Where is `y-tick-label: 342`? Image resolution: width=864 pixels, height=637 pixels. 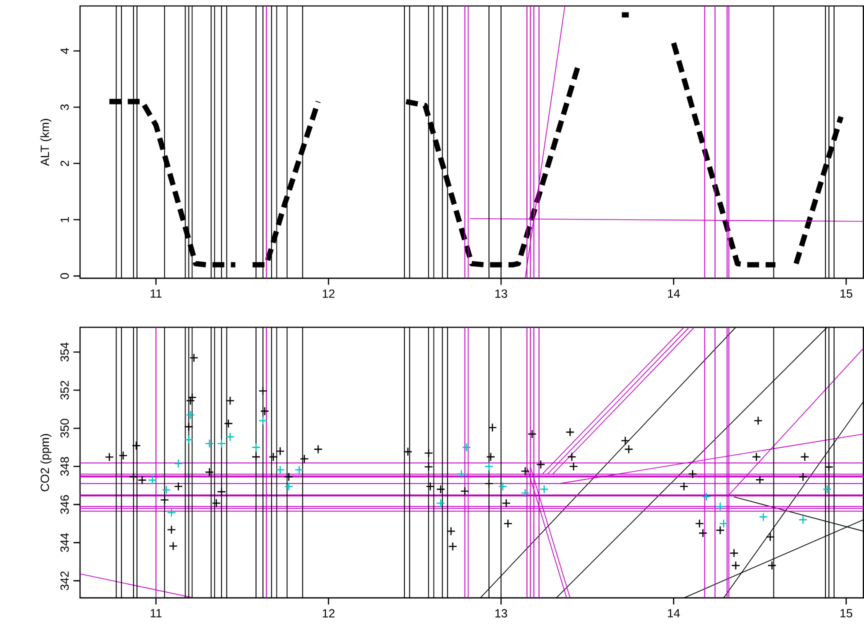
y-tick-label: 342 is located at coordinates (64, 580).